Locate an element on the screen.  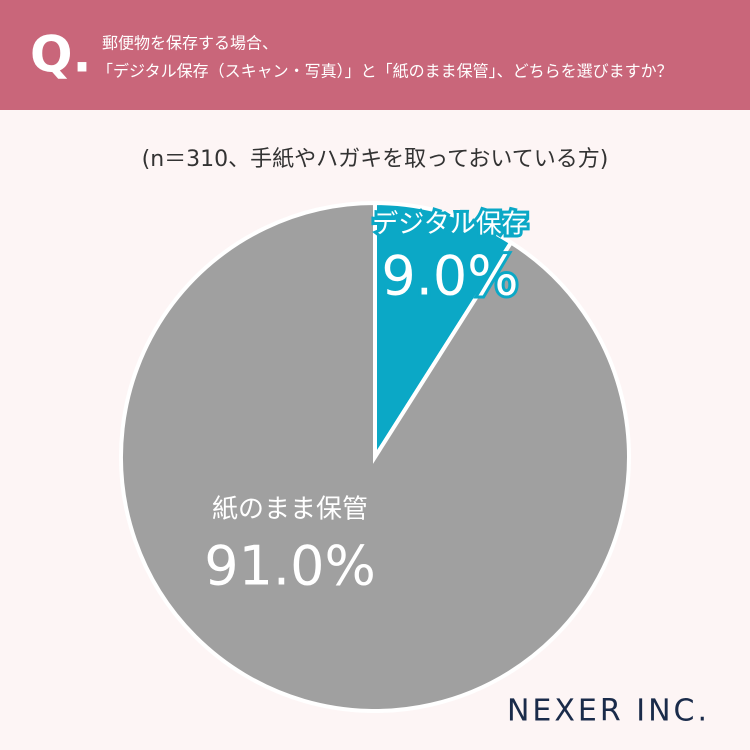
slice-label: 紙のまま保管 is located at coordinates (290, 510).